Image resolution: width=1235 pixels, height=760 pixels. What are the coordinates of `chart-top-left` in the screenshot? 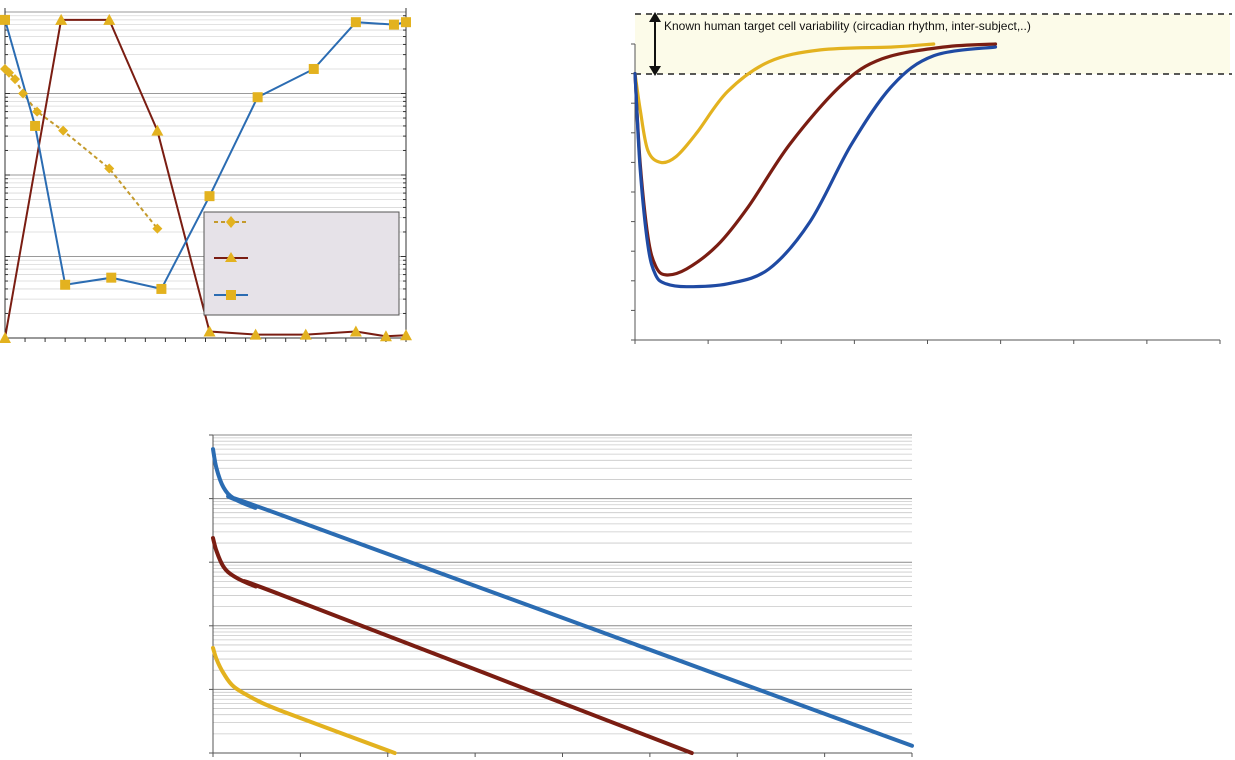 It's located at (206, 175).